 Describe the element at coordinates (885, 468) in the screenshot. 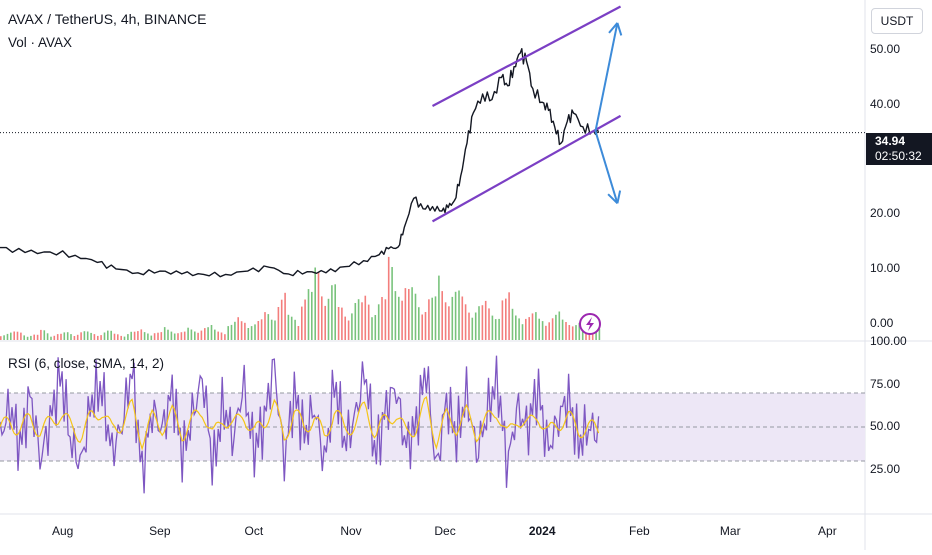

I see `rsi-tick-label: 25.00` at that location.